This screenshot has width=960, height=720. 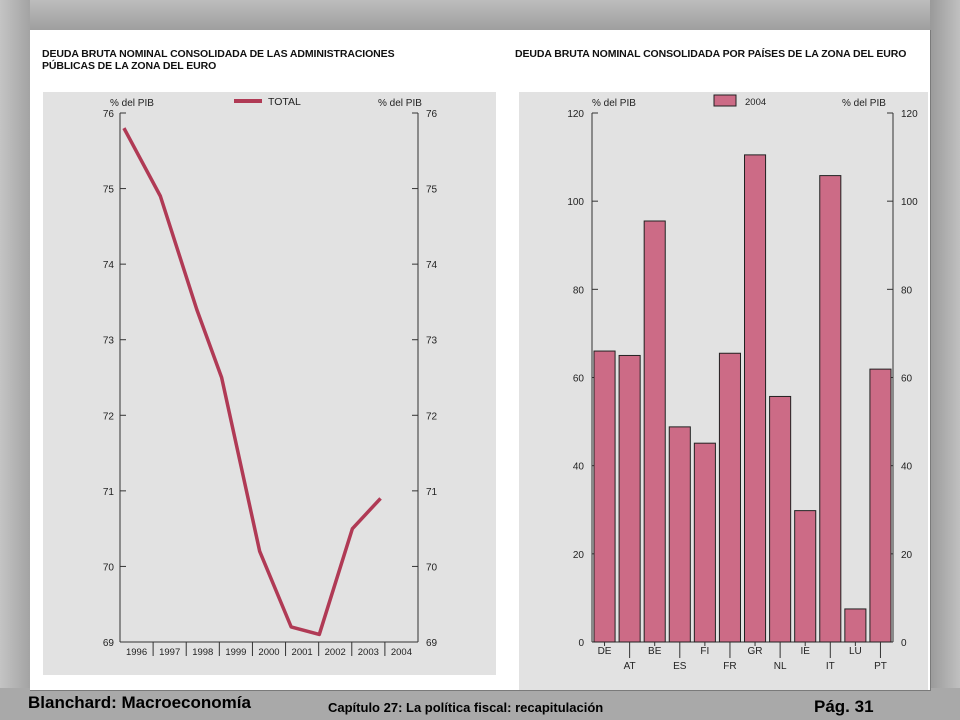 What do you see at coordinates (844, 706) in the screenshot?
I see `footer-page-number: Pág. 31` at bounding box center [844, 706].